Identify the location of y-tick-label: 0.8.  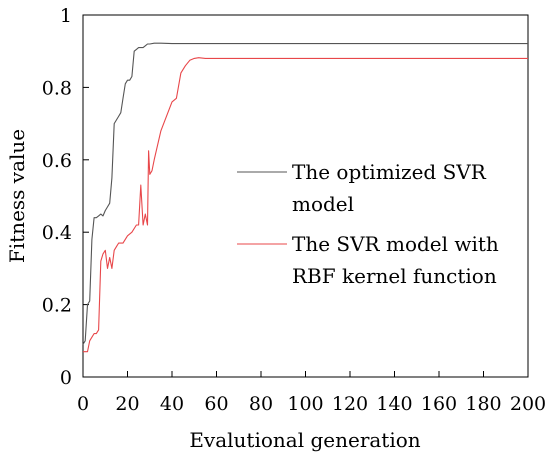
(57, 88).